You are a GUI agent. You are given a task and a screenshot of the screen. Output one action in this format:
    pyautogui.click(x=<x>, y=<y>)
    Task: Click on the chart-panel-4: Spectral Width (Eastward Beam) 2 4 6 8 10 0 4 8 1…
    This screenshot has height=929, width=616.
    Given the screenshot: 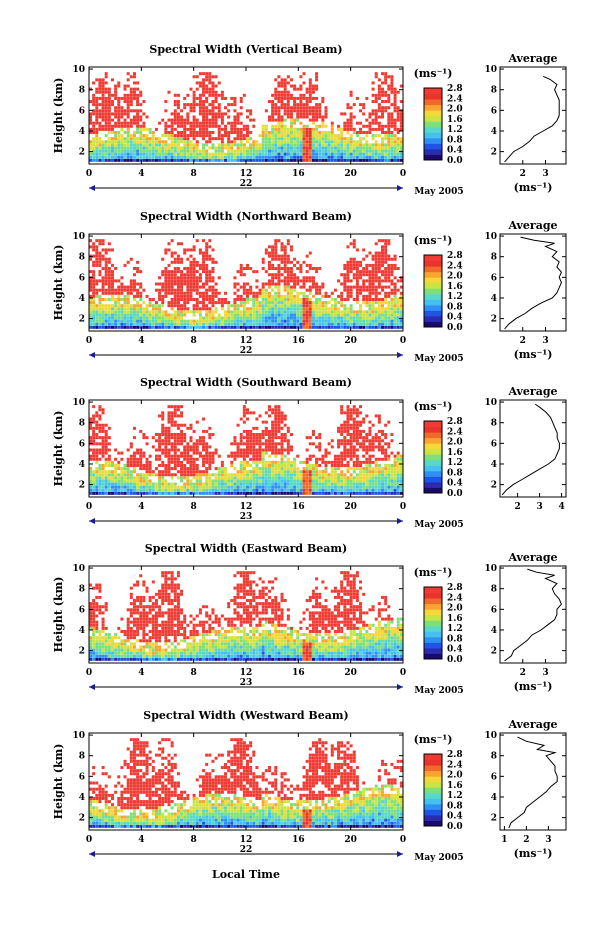 What is the action you would take?
    pyautogui.click(x=309, y=619)
    